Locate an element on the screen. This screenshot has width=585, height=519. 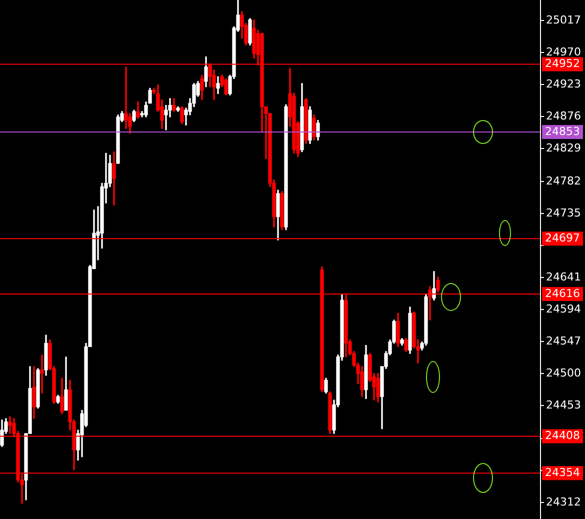
ref-line-label: 24853 is located at coordinates (562, 131).